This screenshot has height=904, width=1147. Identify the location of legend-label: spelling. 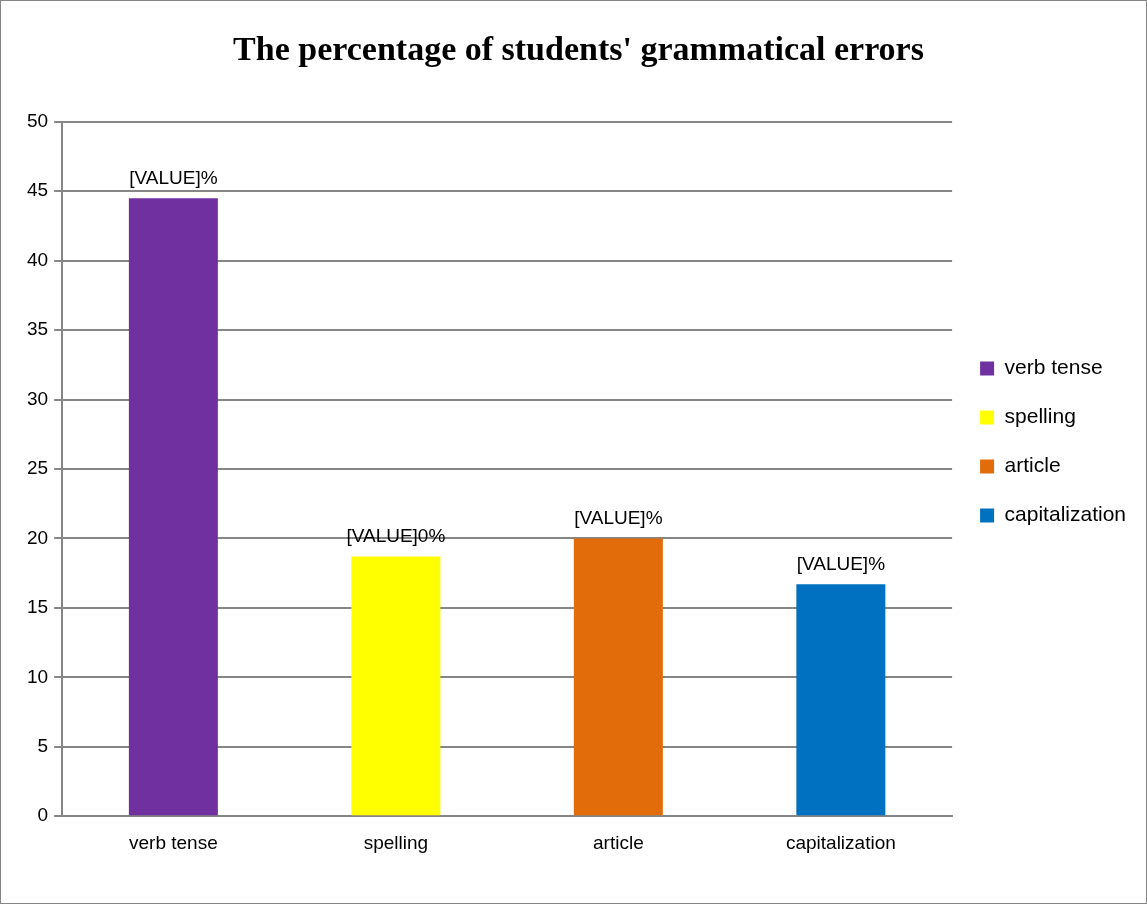
(1040, 416).